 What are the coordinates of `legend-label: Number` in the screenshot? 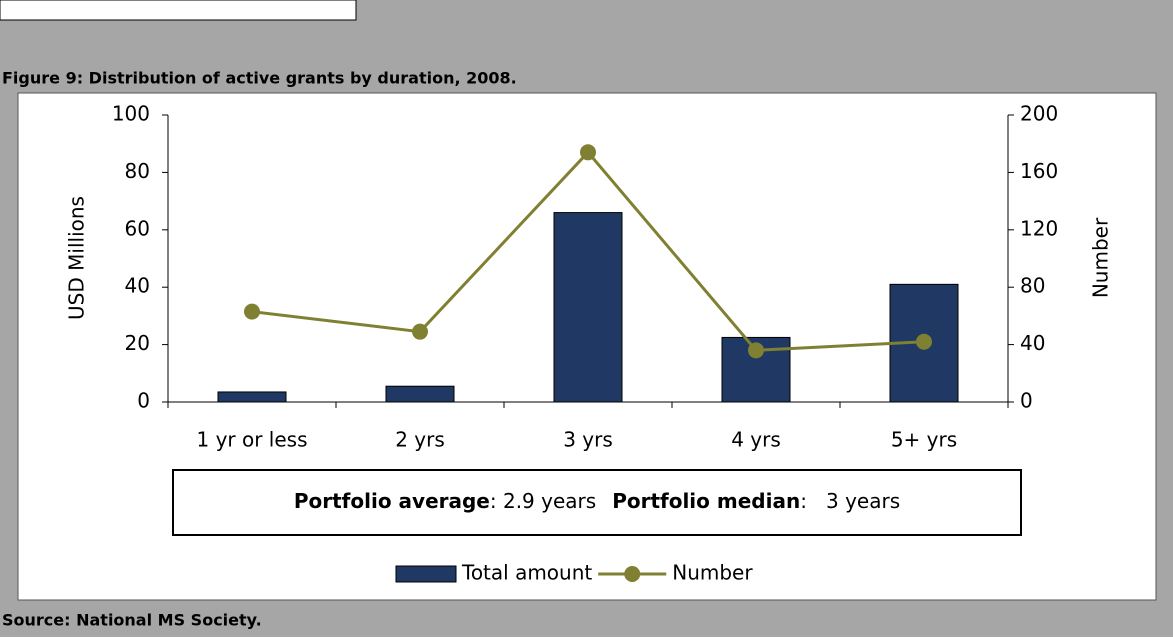 It's located at (712, 573).